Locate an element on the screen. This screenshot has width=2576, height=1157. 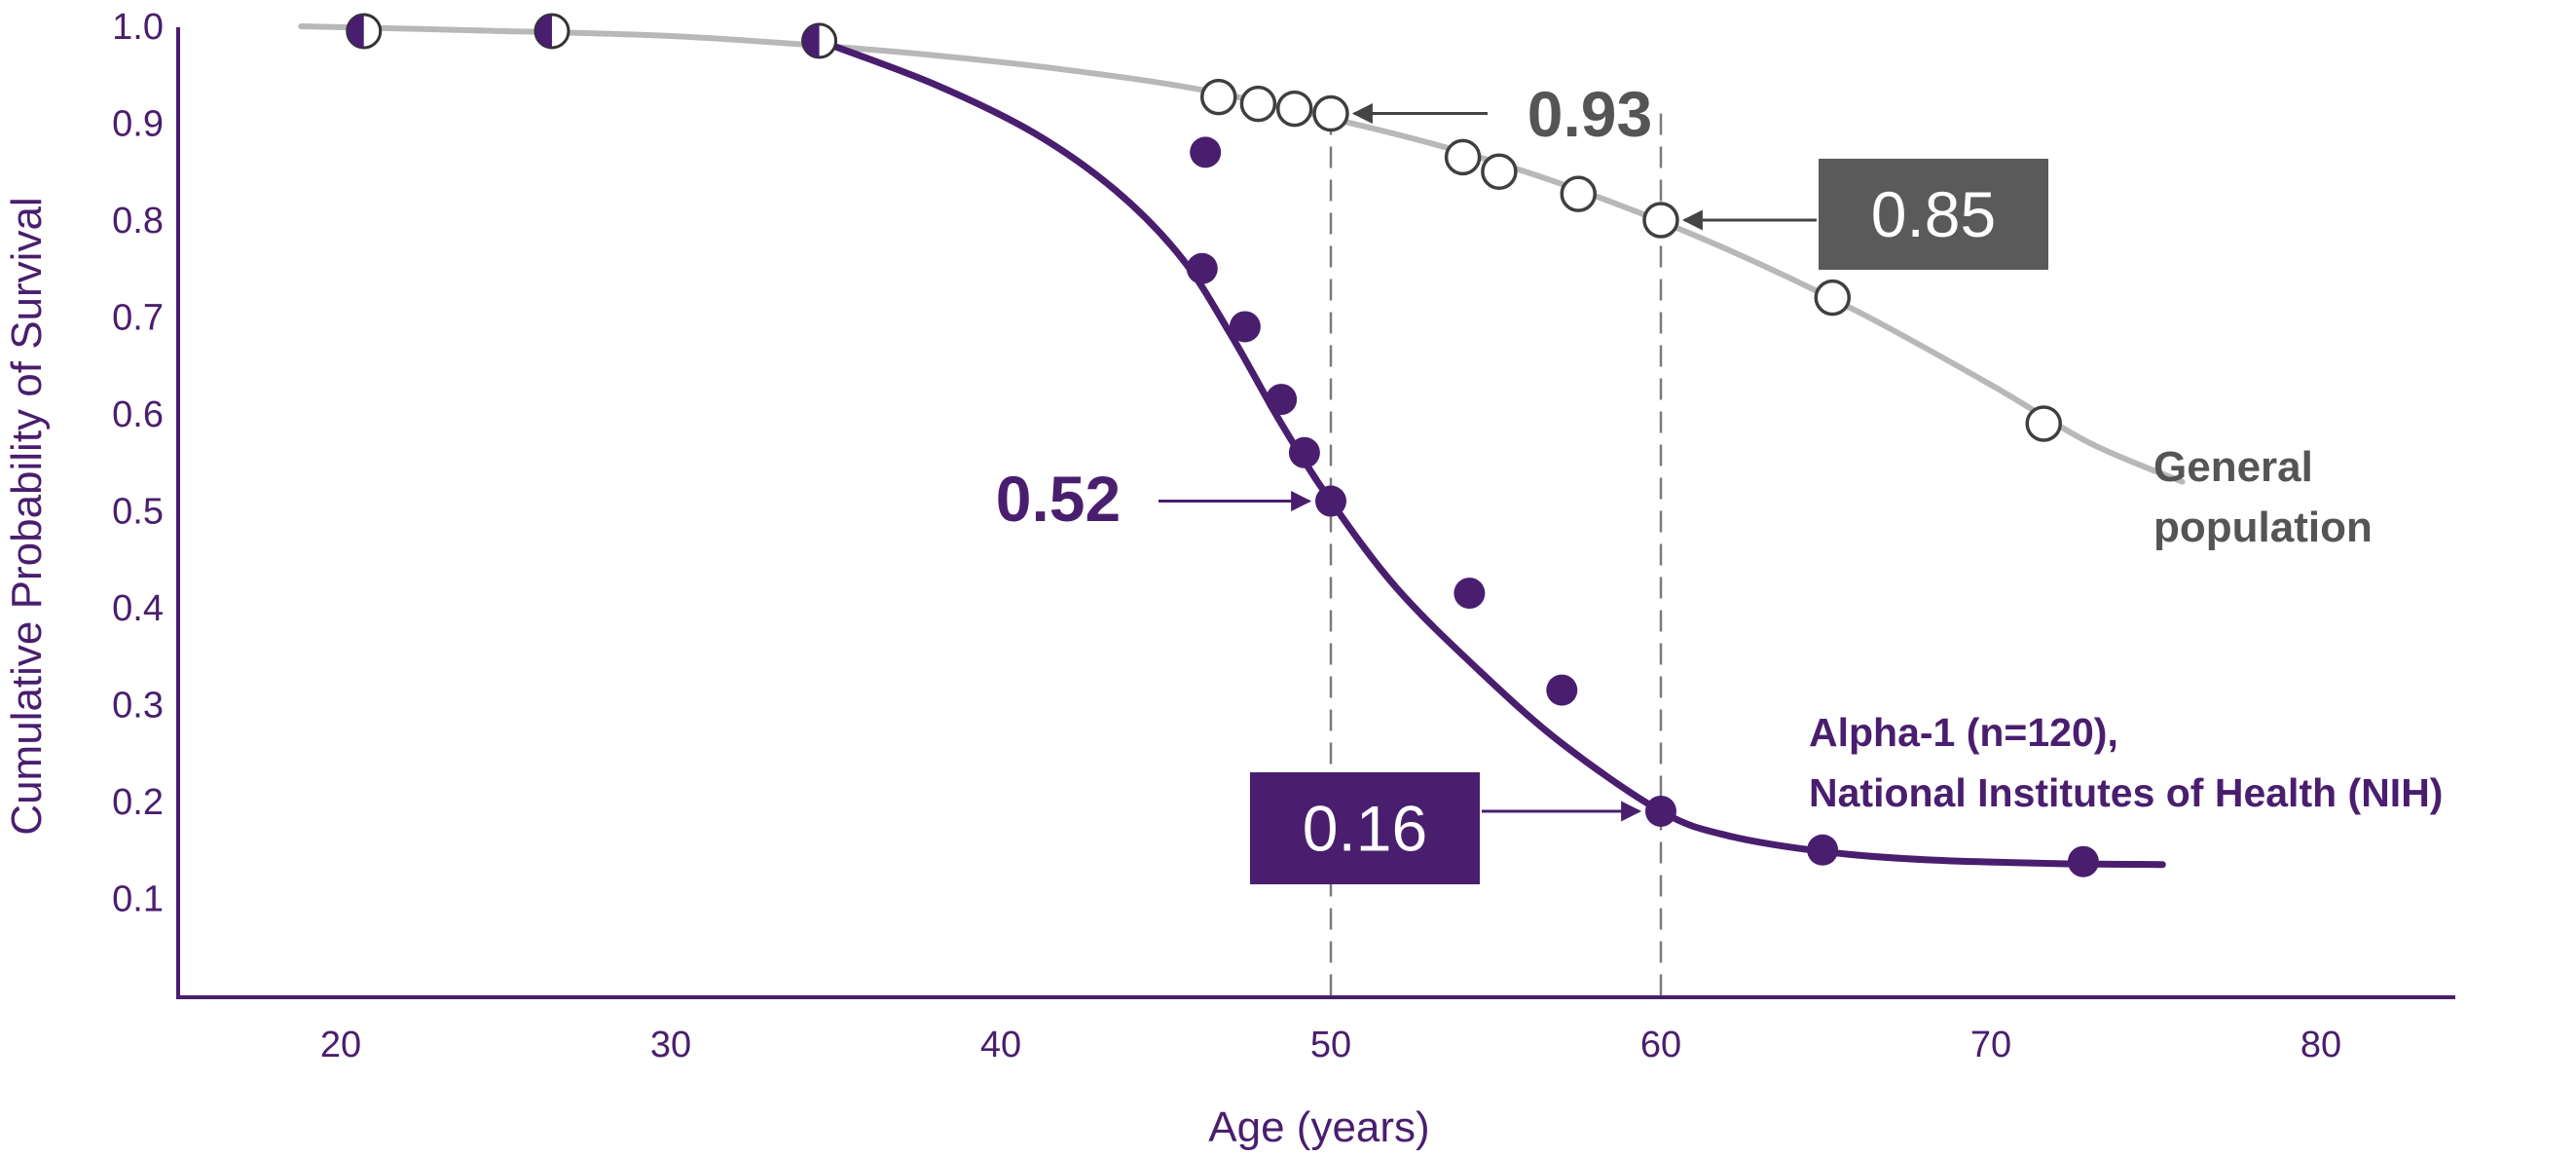
general-population-label: General is located at coordinates (2233, 467).